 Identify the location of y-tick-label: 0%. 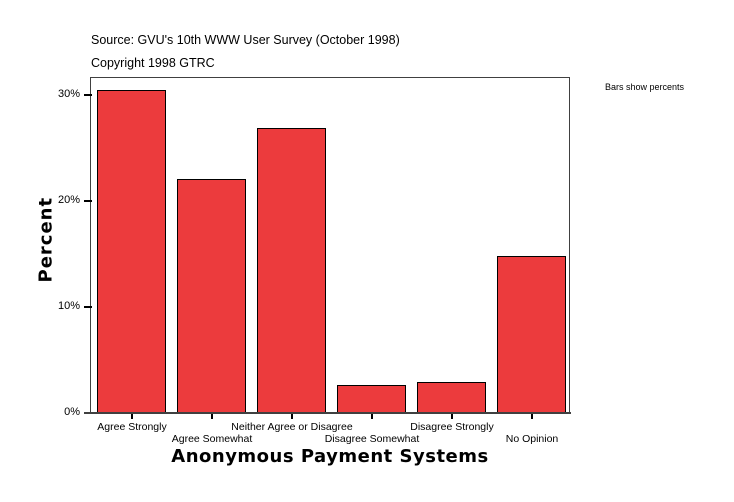
(72, 412).